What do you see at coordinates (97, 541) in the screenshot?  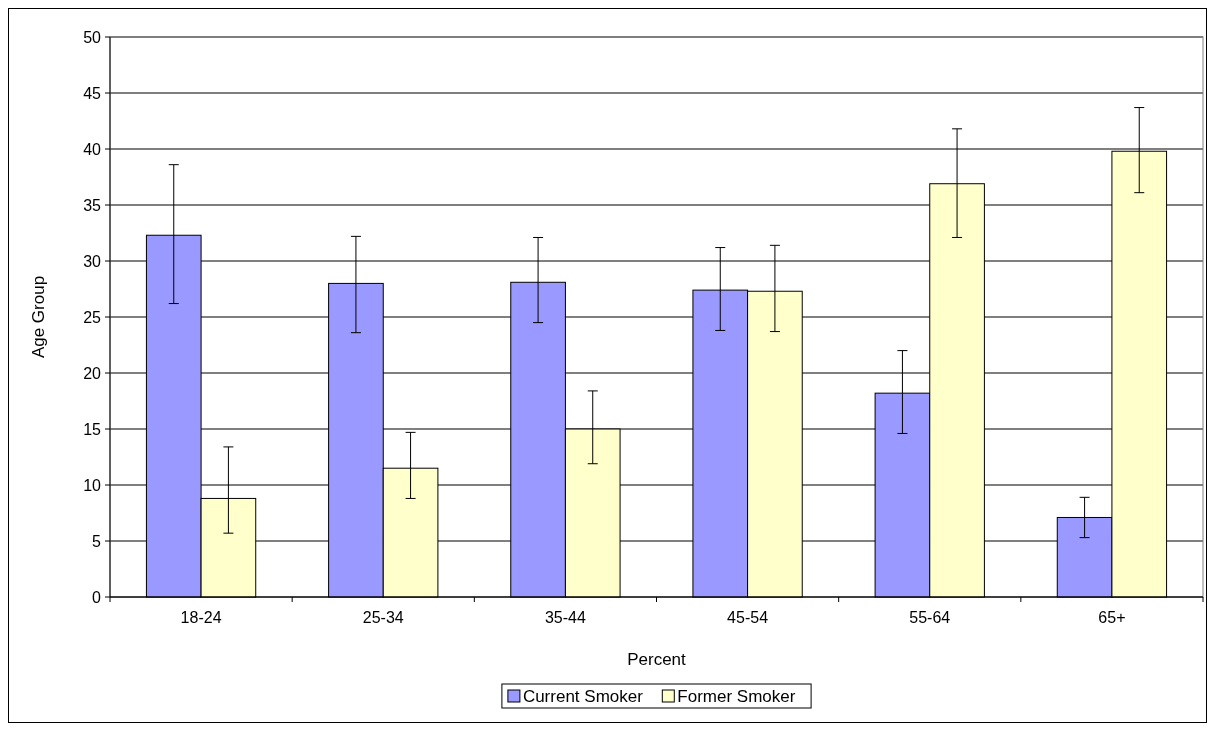 I see `y-tick-label: 5` at bounding box center [97, 541].